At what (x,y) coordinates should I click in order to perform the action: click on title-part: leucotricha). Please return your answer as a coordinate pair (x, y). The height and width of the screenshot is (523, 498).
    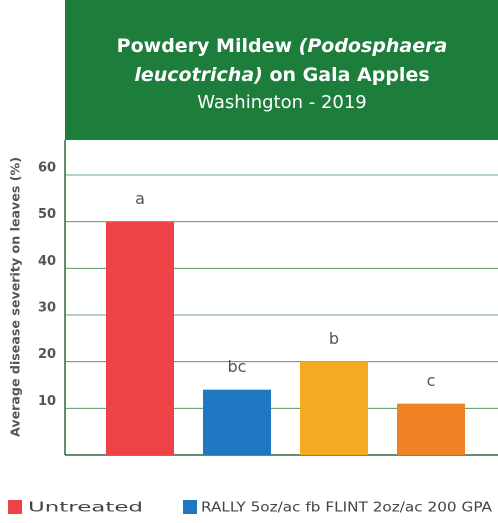
    Looking at the image, I should click on (198, 75).